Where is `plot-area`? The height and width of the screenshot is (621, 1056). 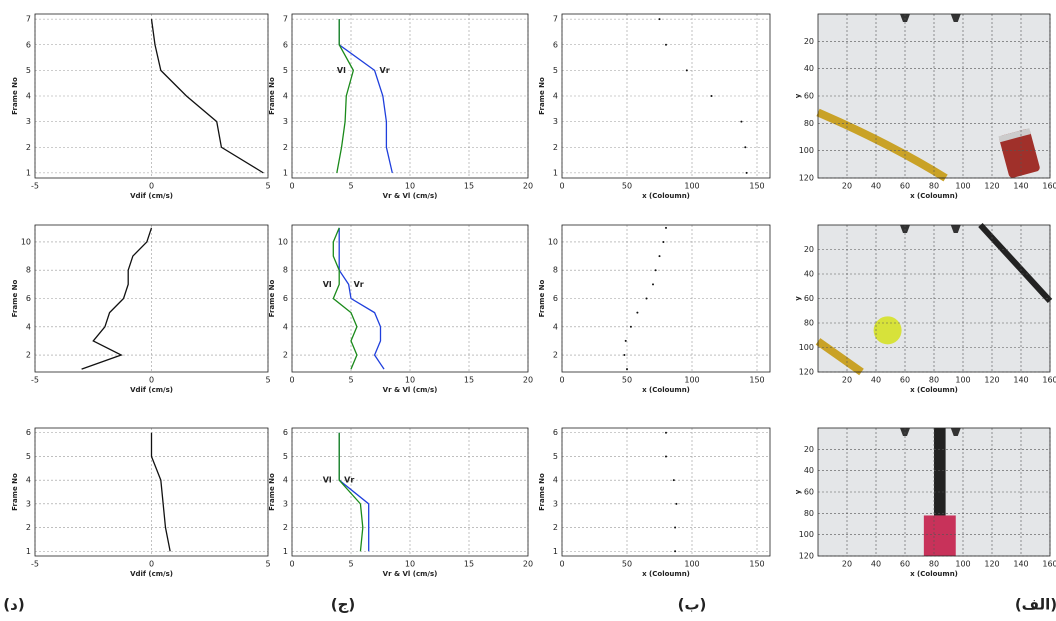 plot-area is located at coordinates (666, 492).